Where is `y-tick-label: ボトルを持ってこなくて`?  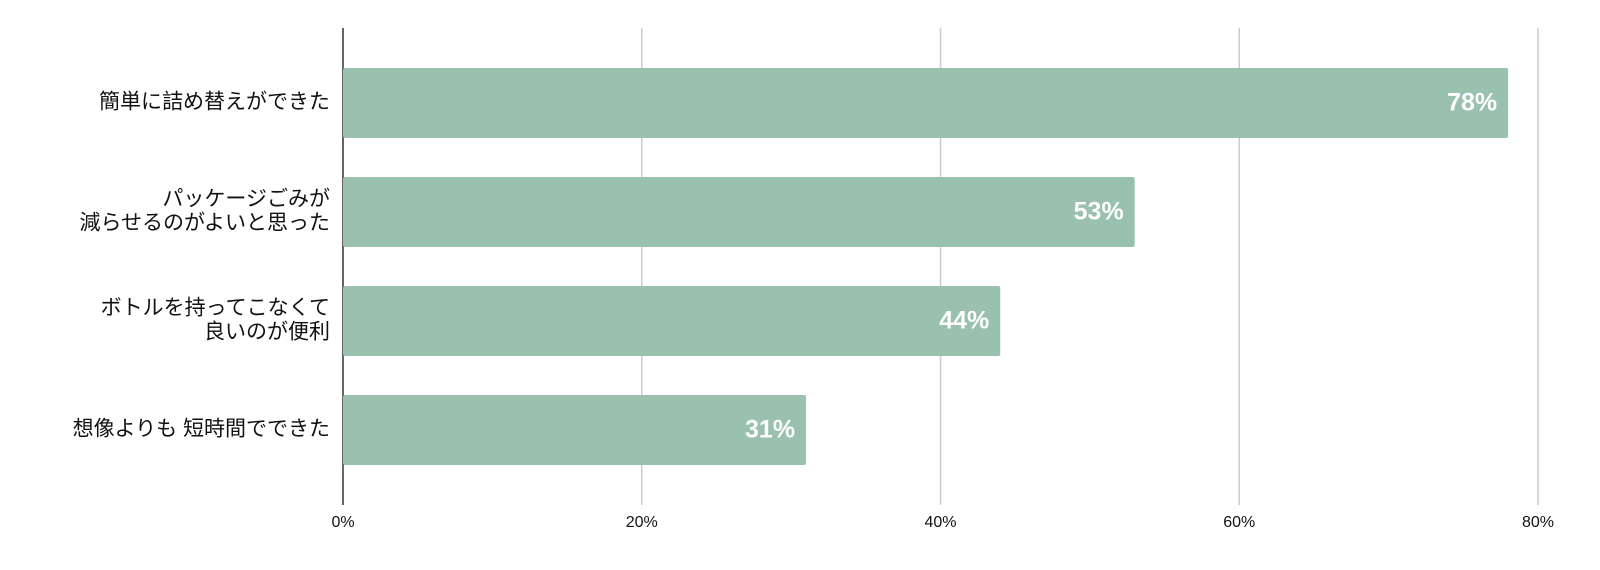
y-tick-label: ボトルを持ってこなくて is located at coordinates (215, 308).